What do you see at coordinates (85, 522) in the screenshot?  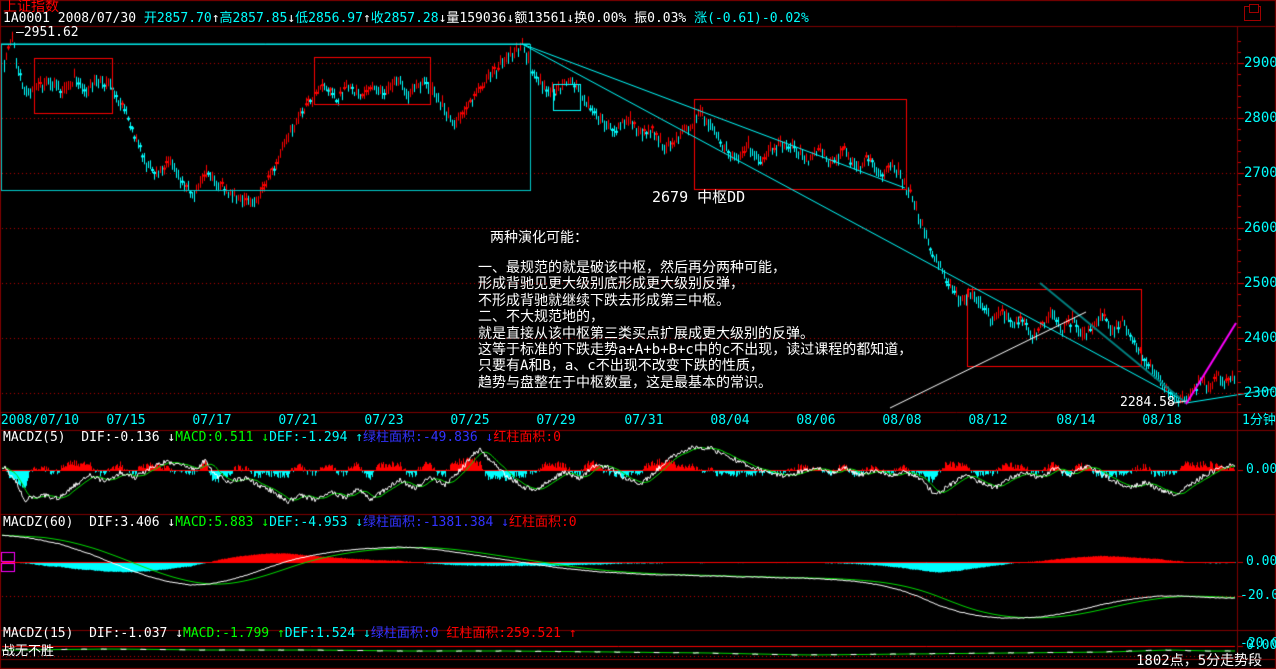 I see `indicator-header-segment: MACDZ(60) DIF:3.406` at bounding box center [85, 522].